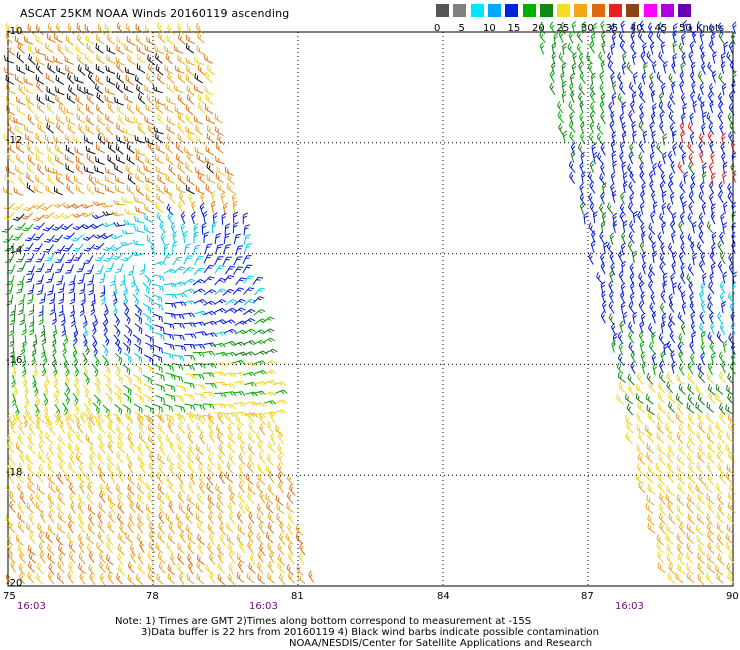  I want to click on lat-label: -18, so click(14, 472).